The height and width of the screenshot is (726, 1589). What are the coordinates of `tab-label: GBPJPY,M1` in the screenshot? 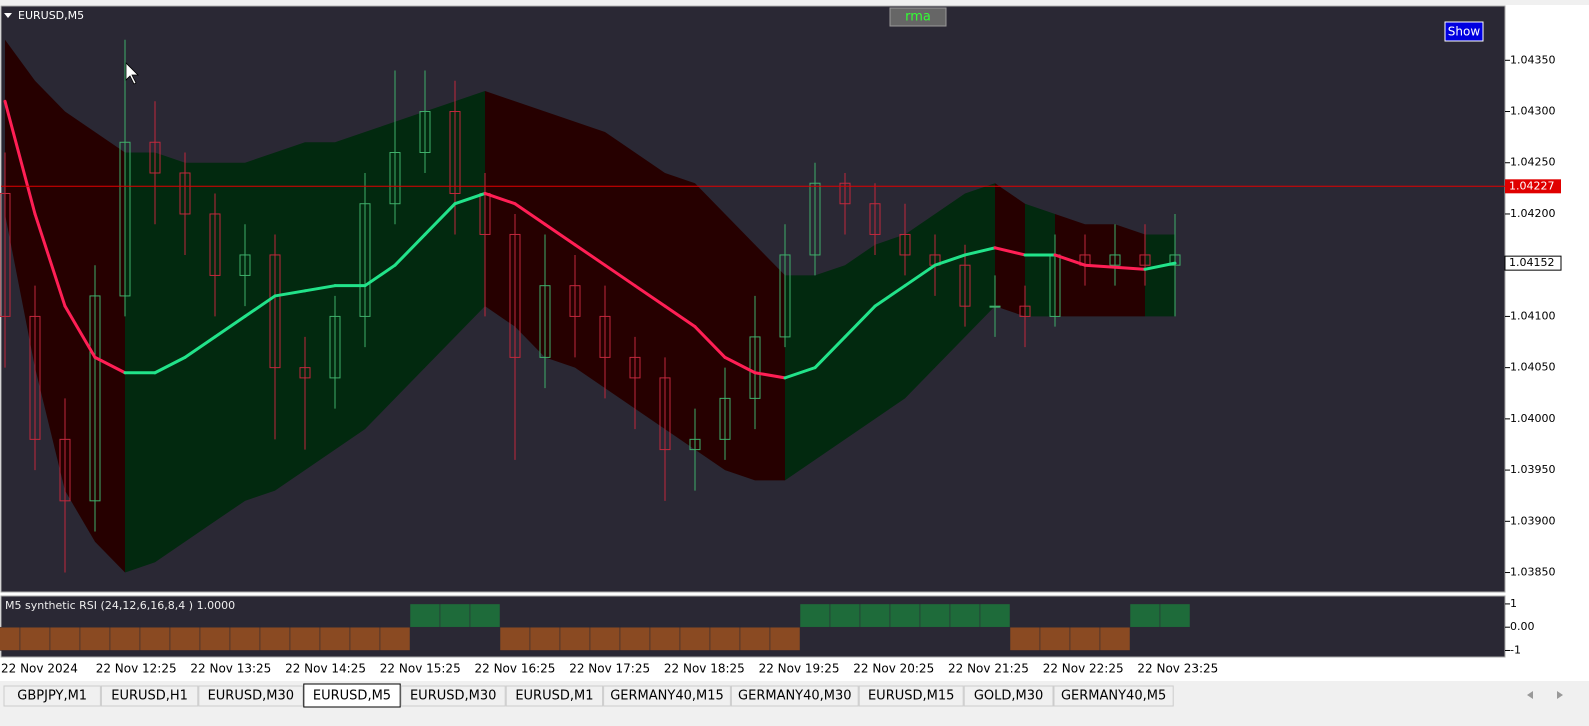 It's located at (52, 696).